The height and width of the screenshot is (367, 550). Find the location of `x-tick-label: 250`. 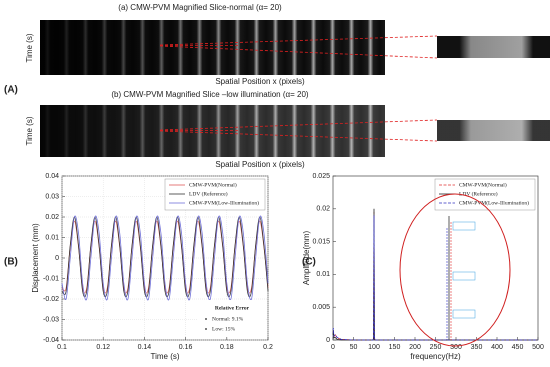

x-tick-label: 250 is located at coordinates (436, 347).